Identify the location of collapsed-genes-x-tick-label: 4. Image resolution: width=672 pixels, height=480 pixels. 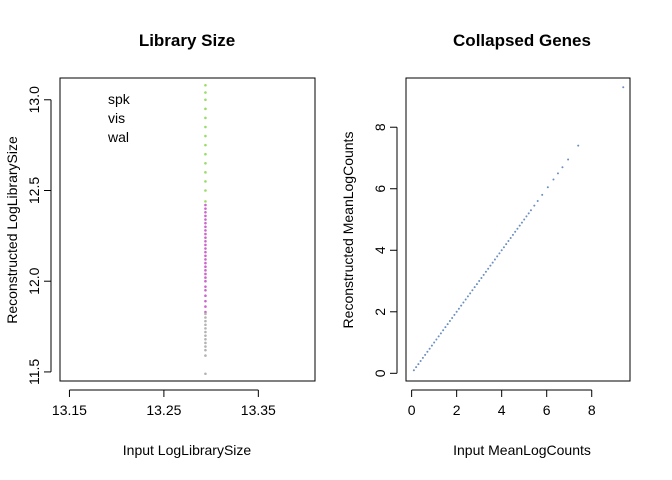
(502, 410).